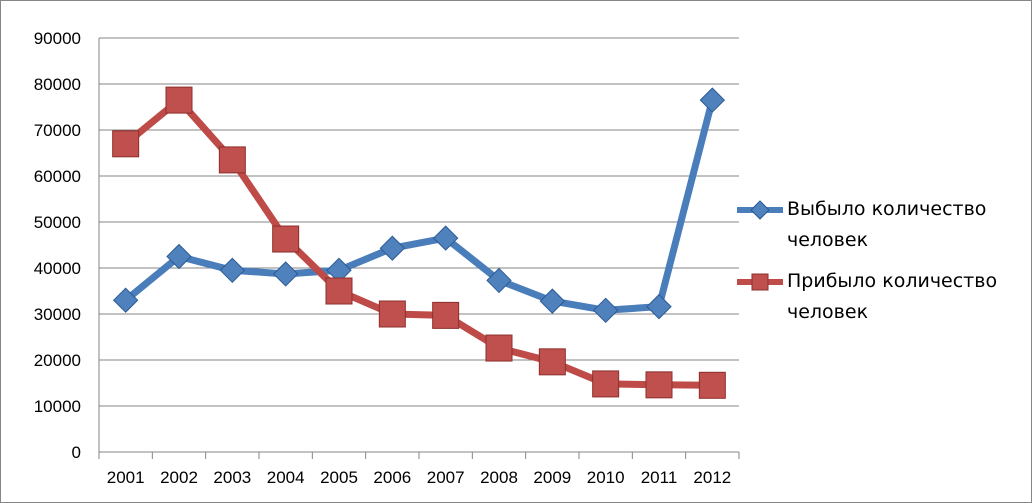 The height and width of the screenshot is (503, 1032). Describe the element at coordinates (606, 477) in the screenshot. I see `x-tick-label: 2010` at that location.